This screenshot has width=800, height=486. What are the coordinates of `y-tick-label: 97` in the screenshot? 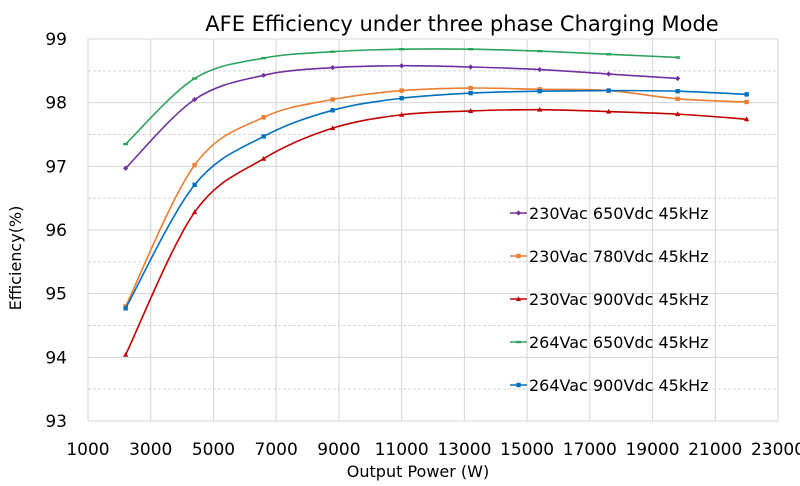 It's located at (56, 167).